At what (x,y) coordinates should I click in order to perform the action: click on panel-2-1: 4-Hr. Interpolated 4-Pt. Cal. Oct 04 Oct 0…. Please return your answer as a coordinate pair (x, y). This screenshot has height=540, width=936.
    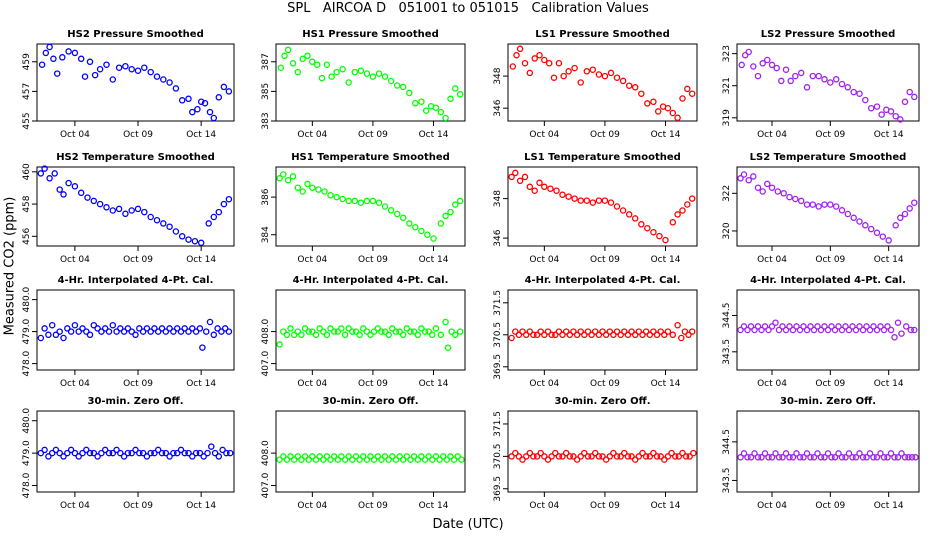
    Looking at the image, I should click on (363, 332).